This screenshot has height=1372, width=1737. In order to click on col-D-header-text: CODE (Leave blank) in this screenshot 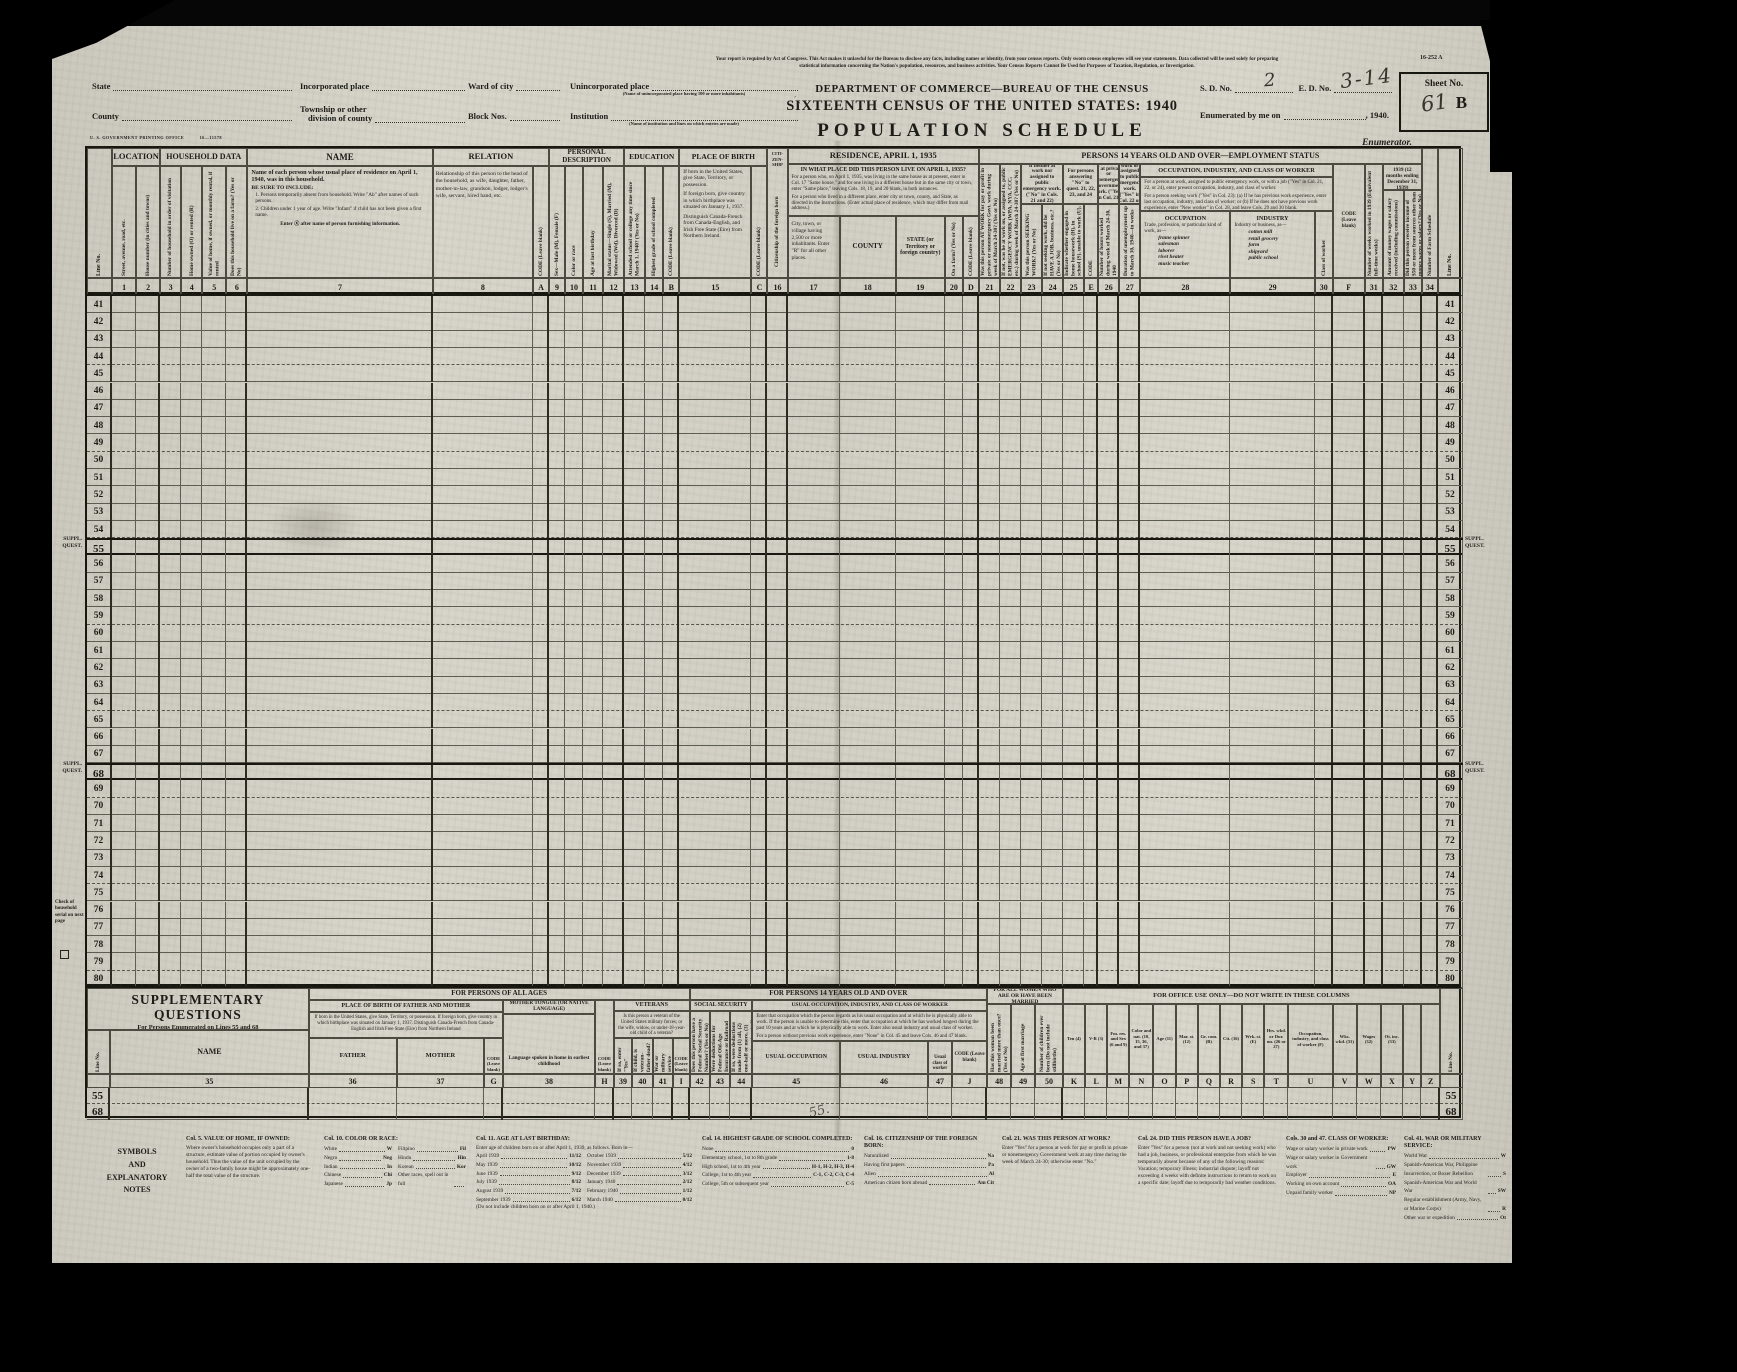, I will do `click(970, 251)`.